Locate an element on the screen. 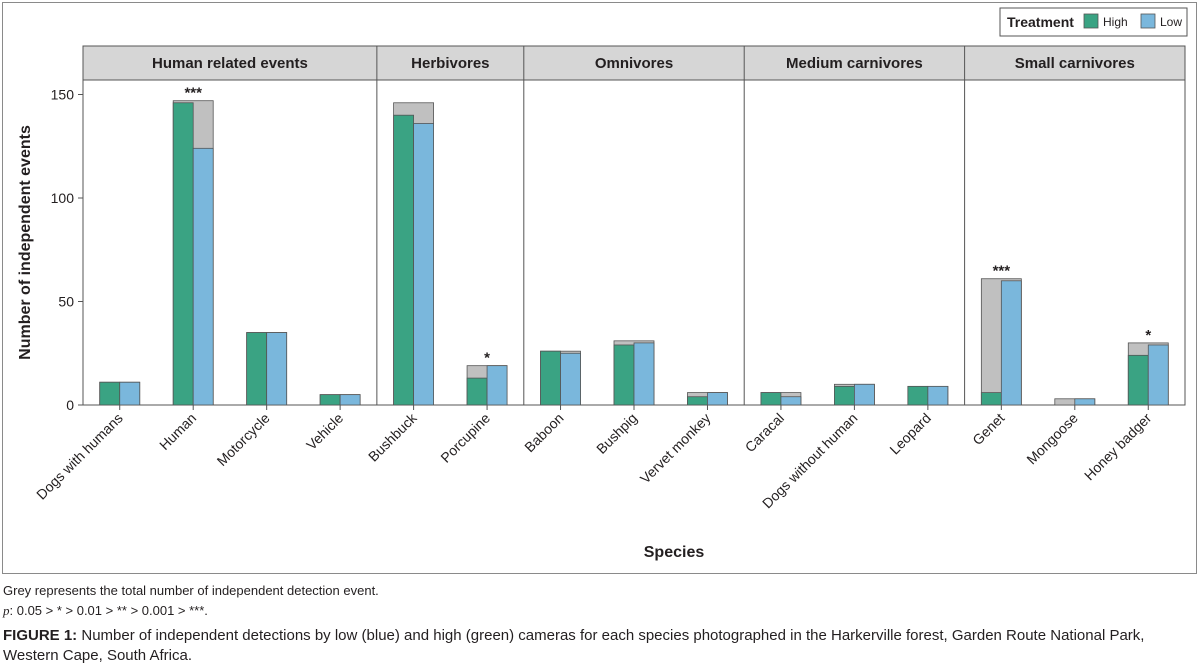 This screenshot has height=666, width=1200. facet-label: Omnivores is located at coordinates (634, 63).